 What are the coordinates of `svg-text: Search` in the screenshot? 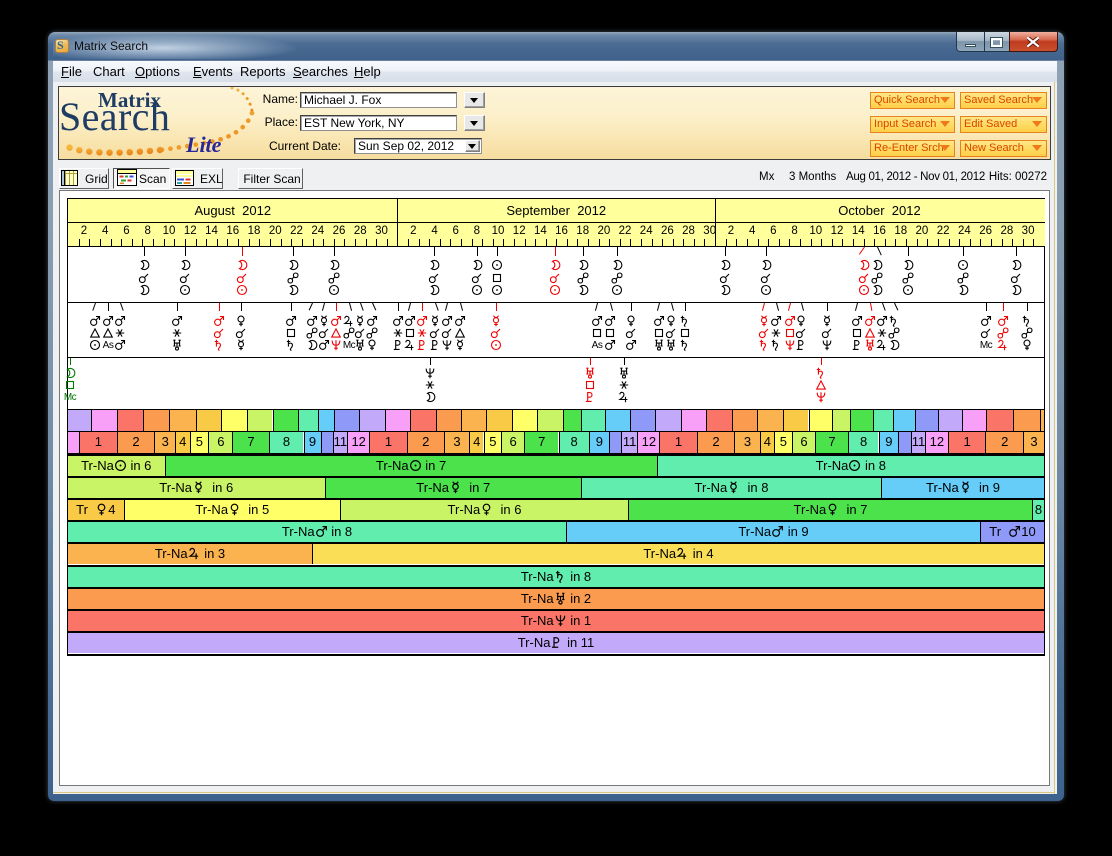 It's located at (114, 116).